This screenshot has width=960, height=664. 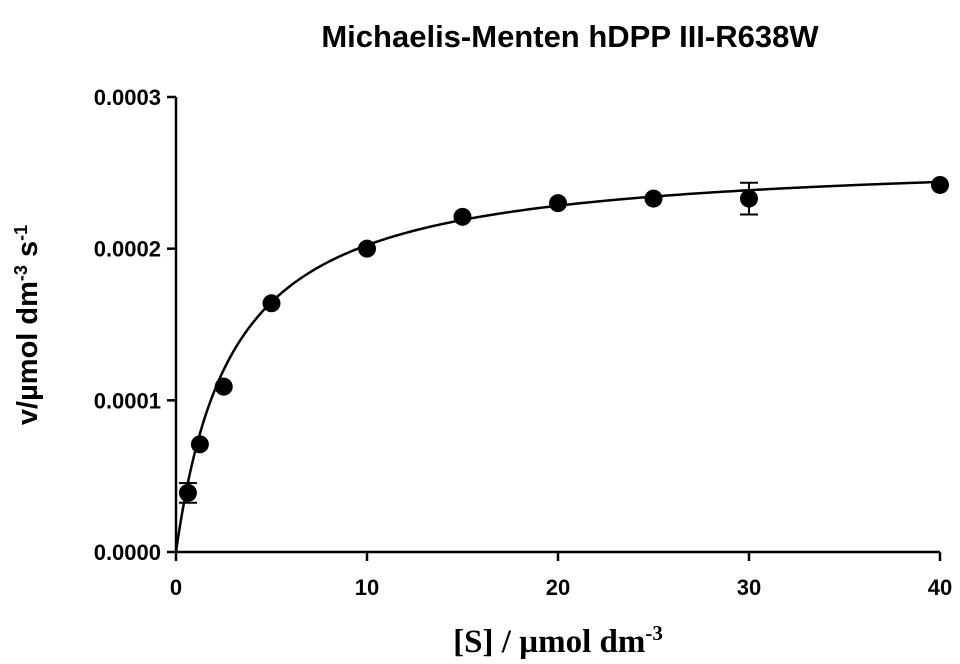 What do you see at coordinates (127, 97) in the screenshot?
I see `y-tick-label: 0.0003` at bounding box center [127, 97].